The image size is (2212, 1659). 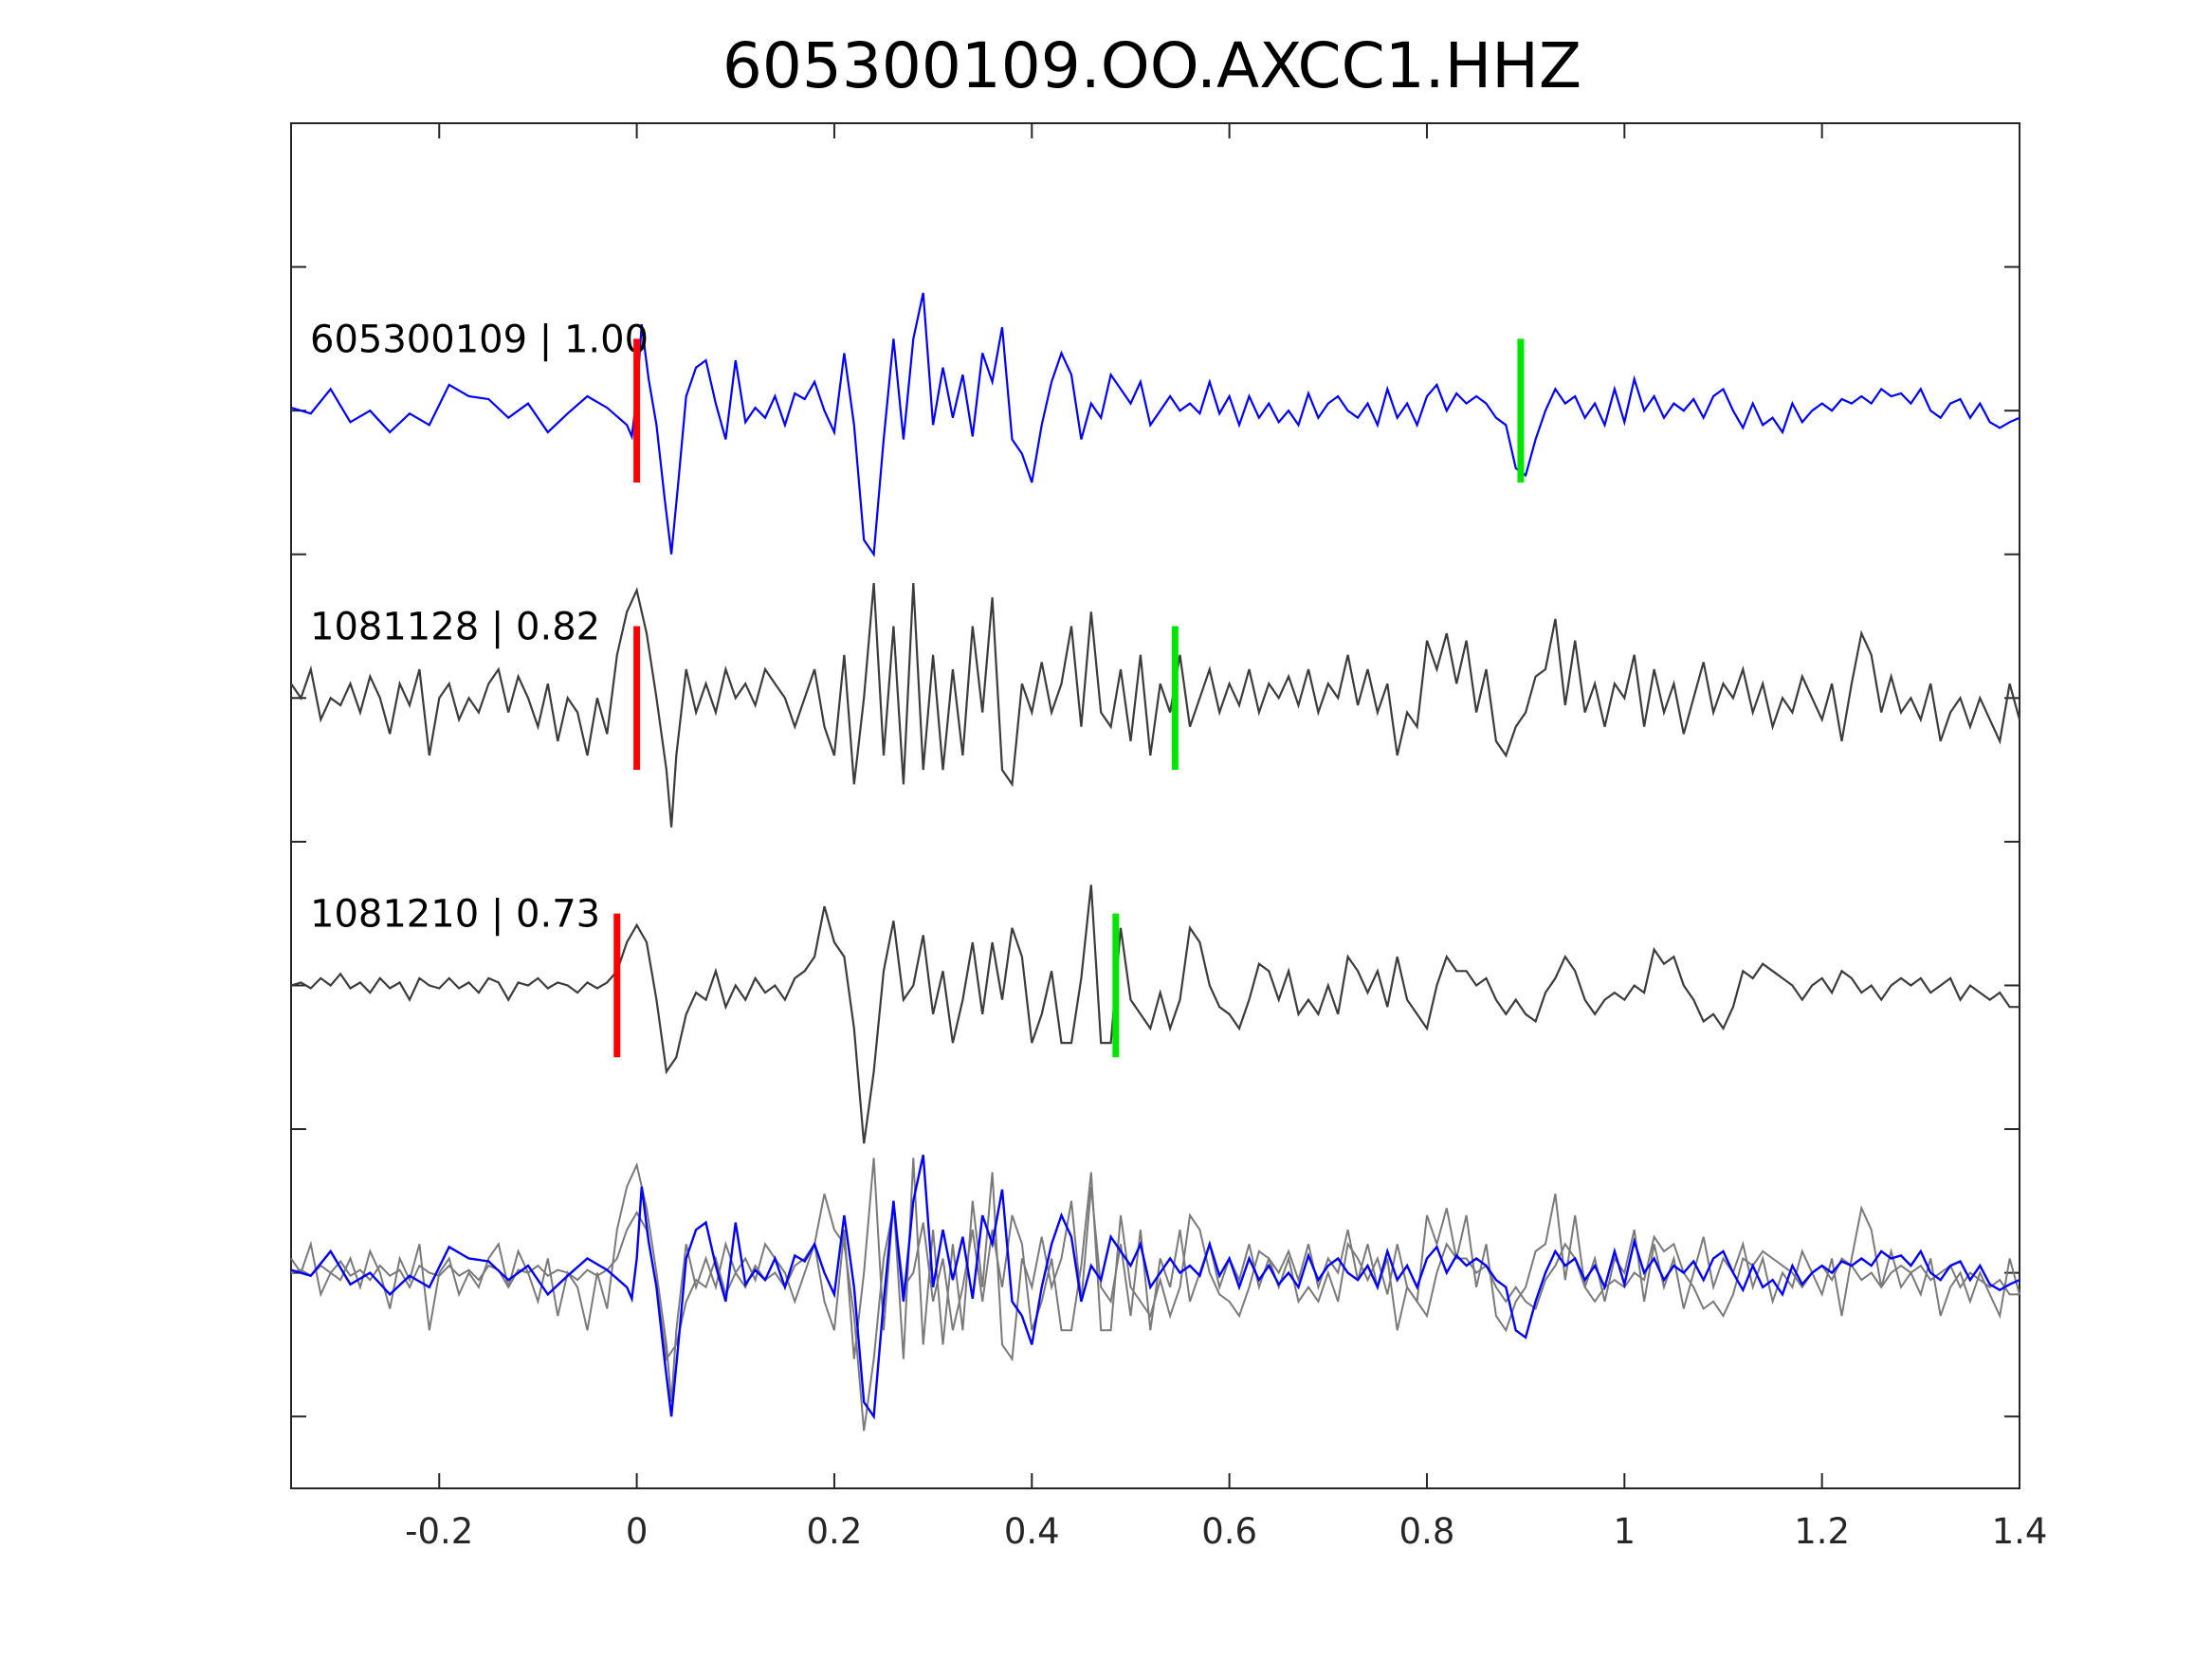 What do you see at coordinates (1032, 1531) in the screenshot?
I see `x-tick-label: 0.4` at bounding box center [1032, 1531].